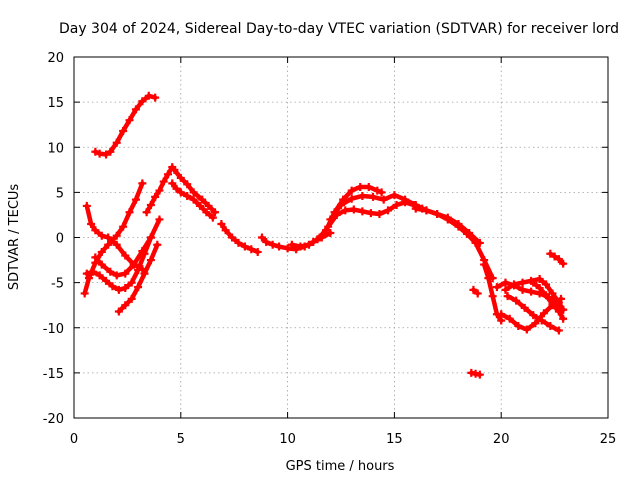 The width and height of the screenshot is (640, 480). Describe the element at coordinates (608, 439) in the screenshot. I see `x-tick-label: 25` at that location.